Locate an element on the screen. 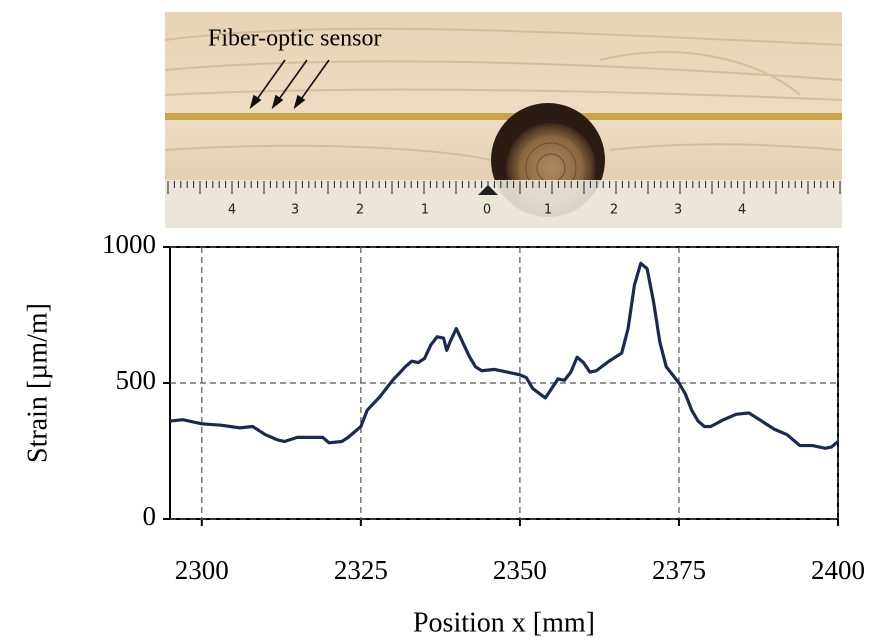 The height and width of the screenshot is (644, 877). ruler-ticks is located at coordinates (504, 187).